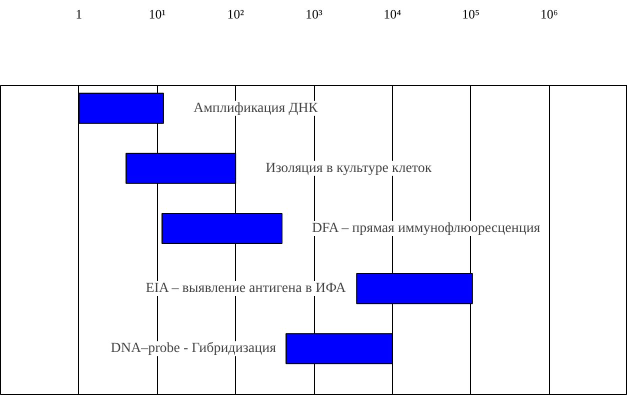 Image resolution: width=627 pixels, height=395 pixels. Describe the element at coordinates (349, 168) in the screenshot. I see `y-tick-label: Изоляция в культуре клеток` at that location.